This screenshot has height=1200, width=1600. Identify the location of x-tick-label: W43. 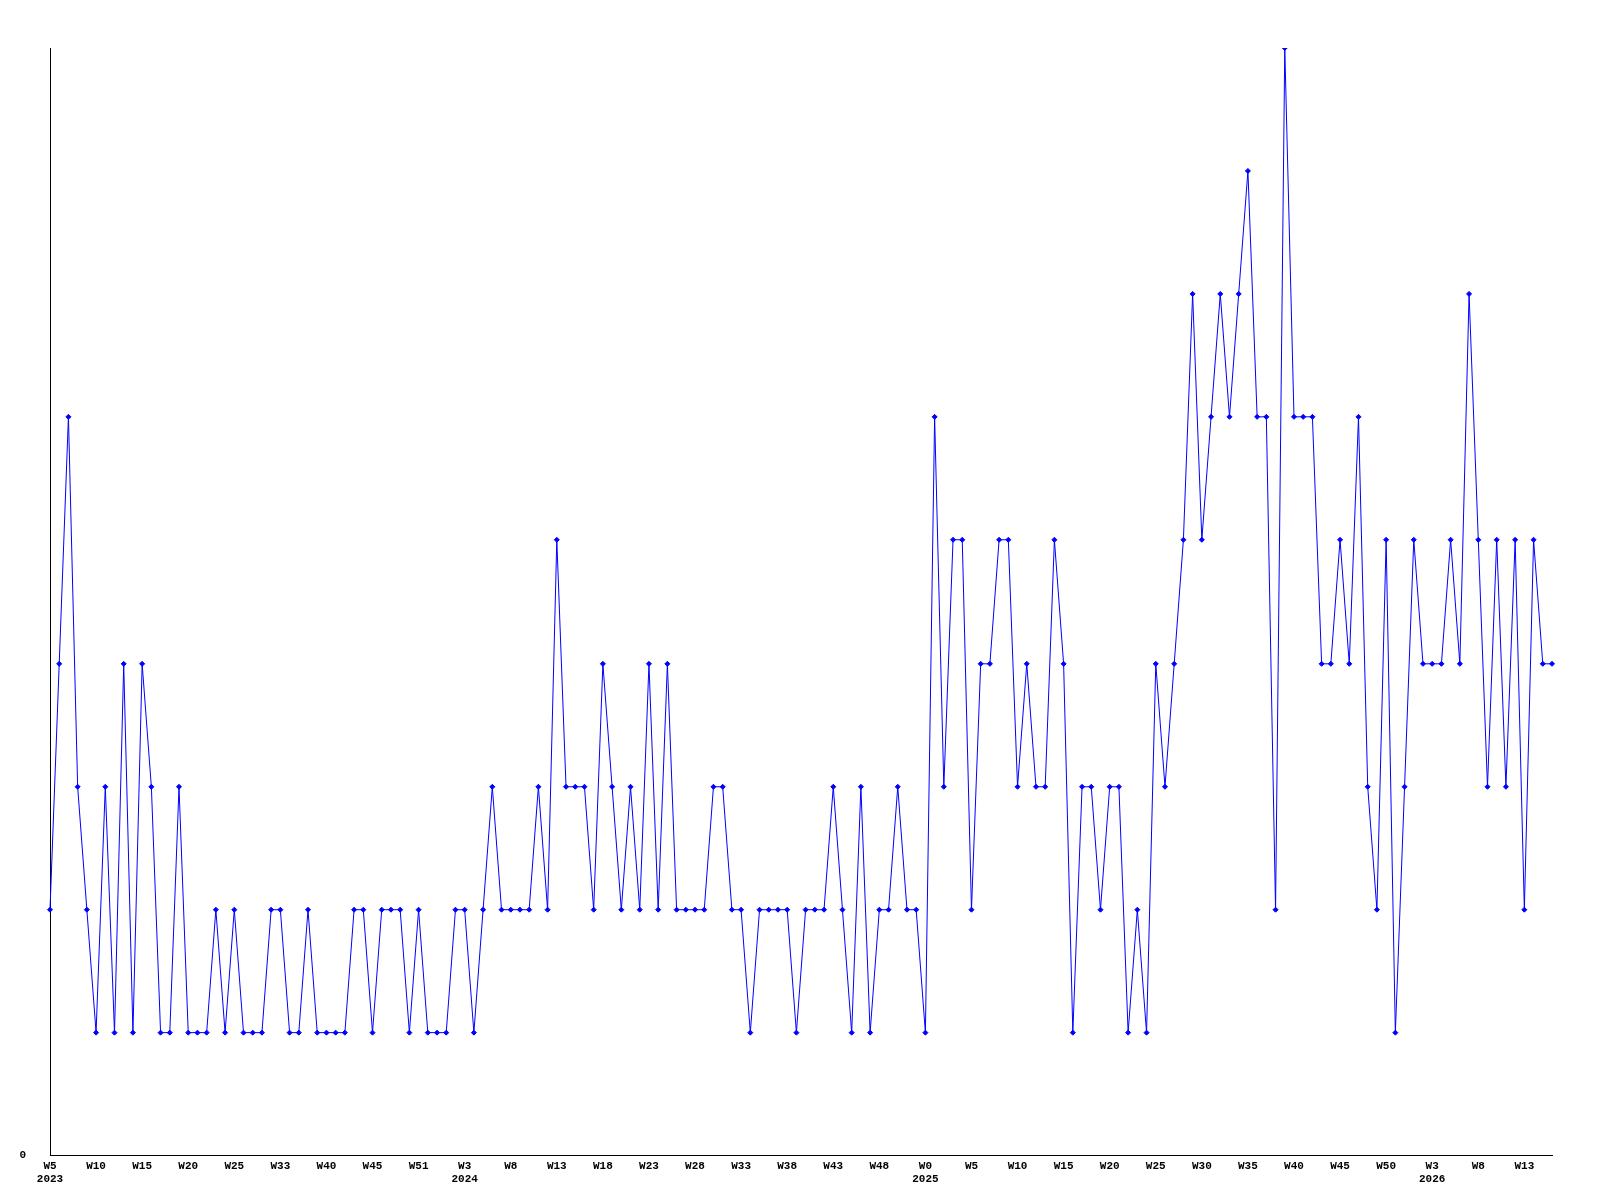
(833, 1165).